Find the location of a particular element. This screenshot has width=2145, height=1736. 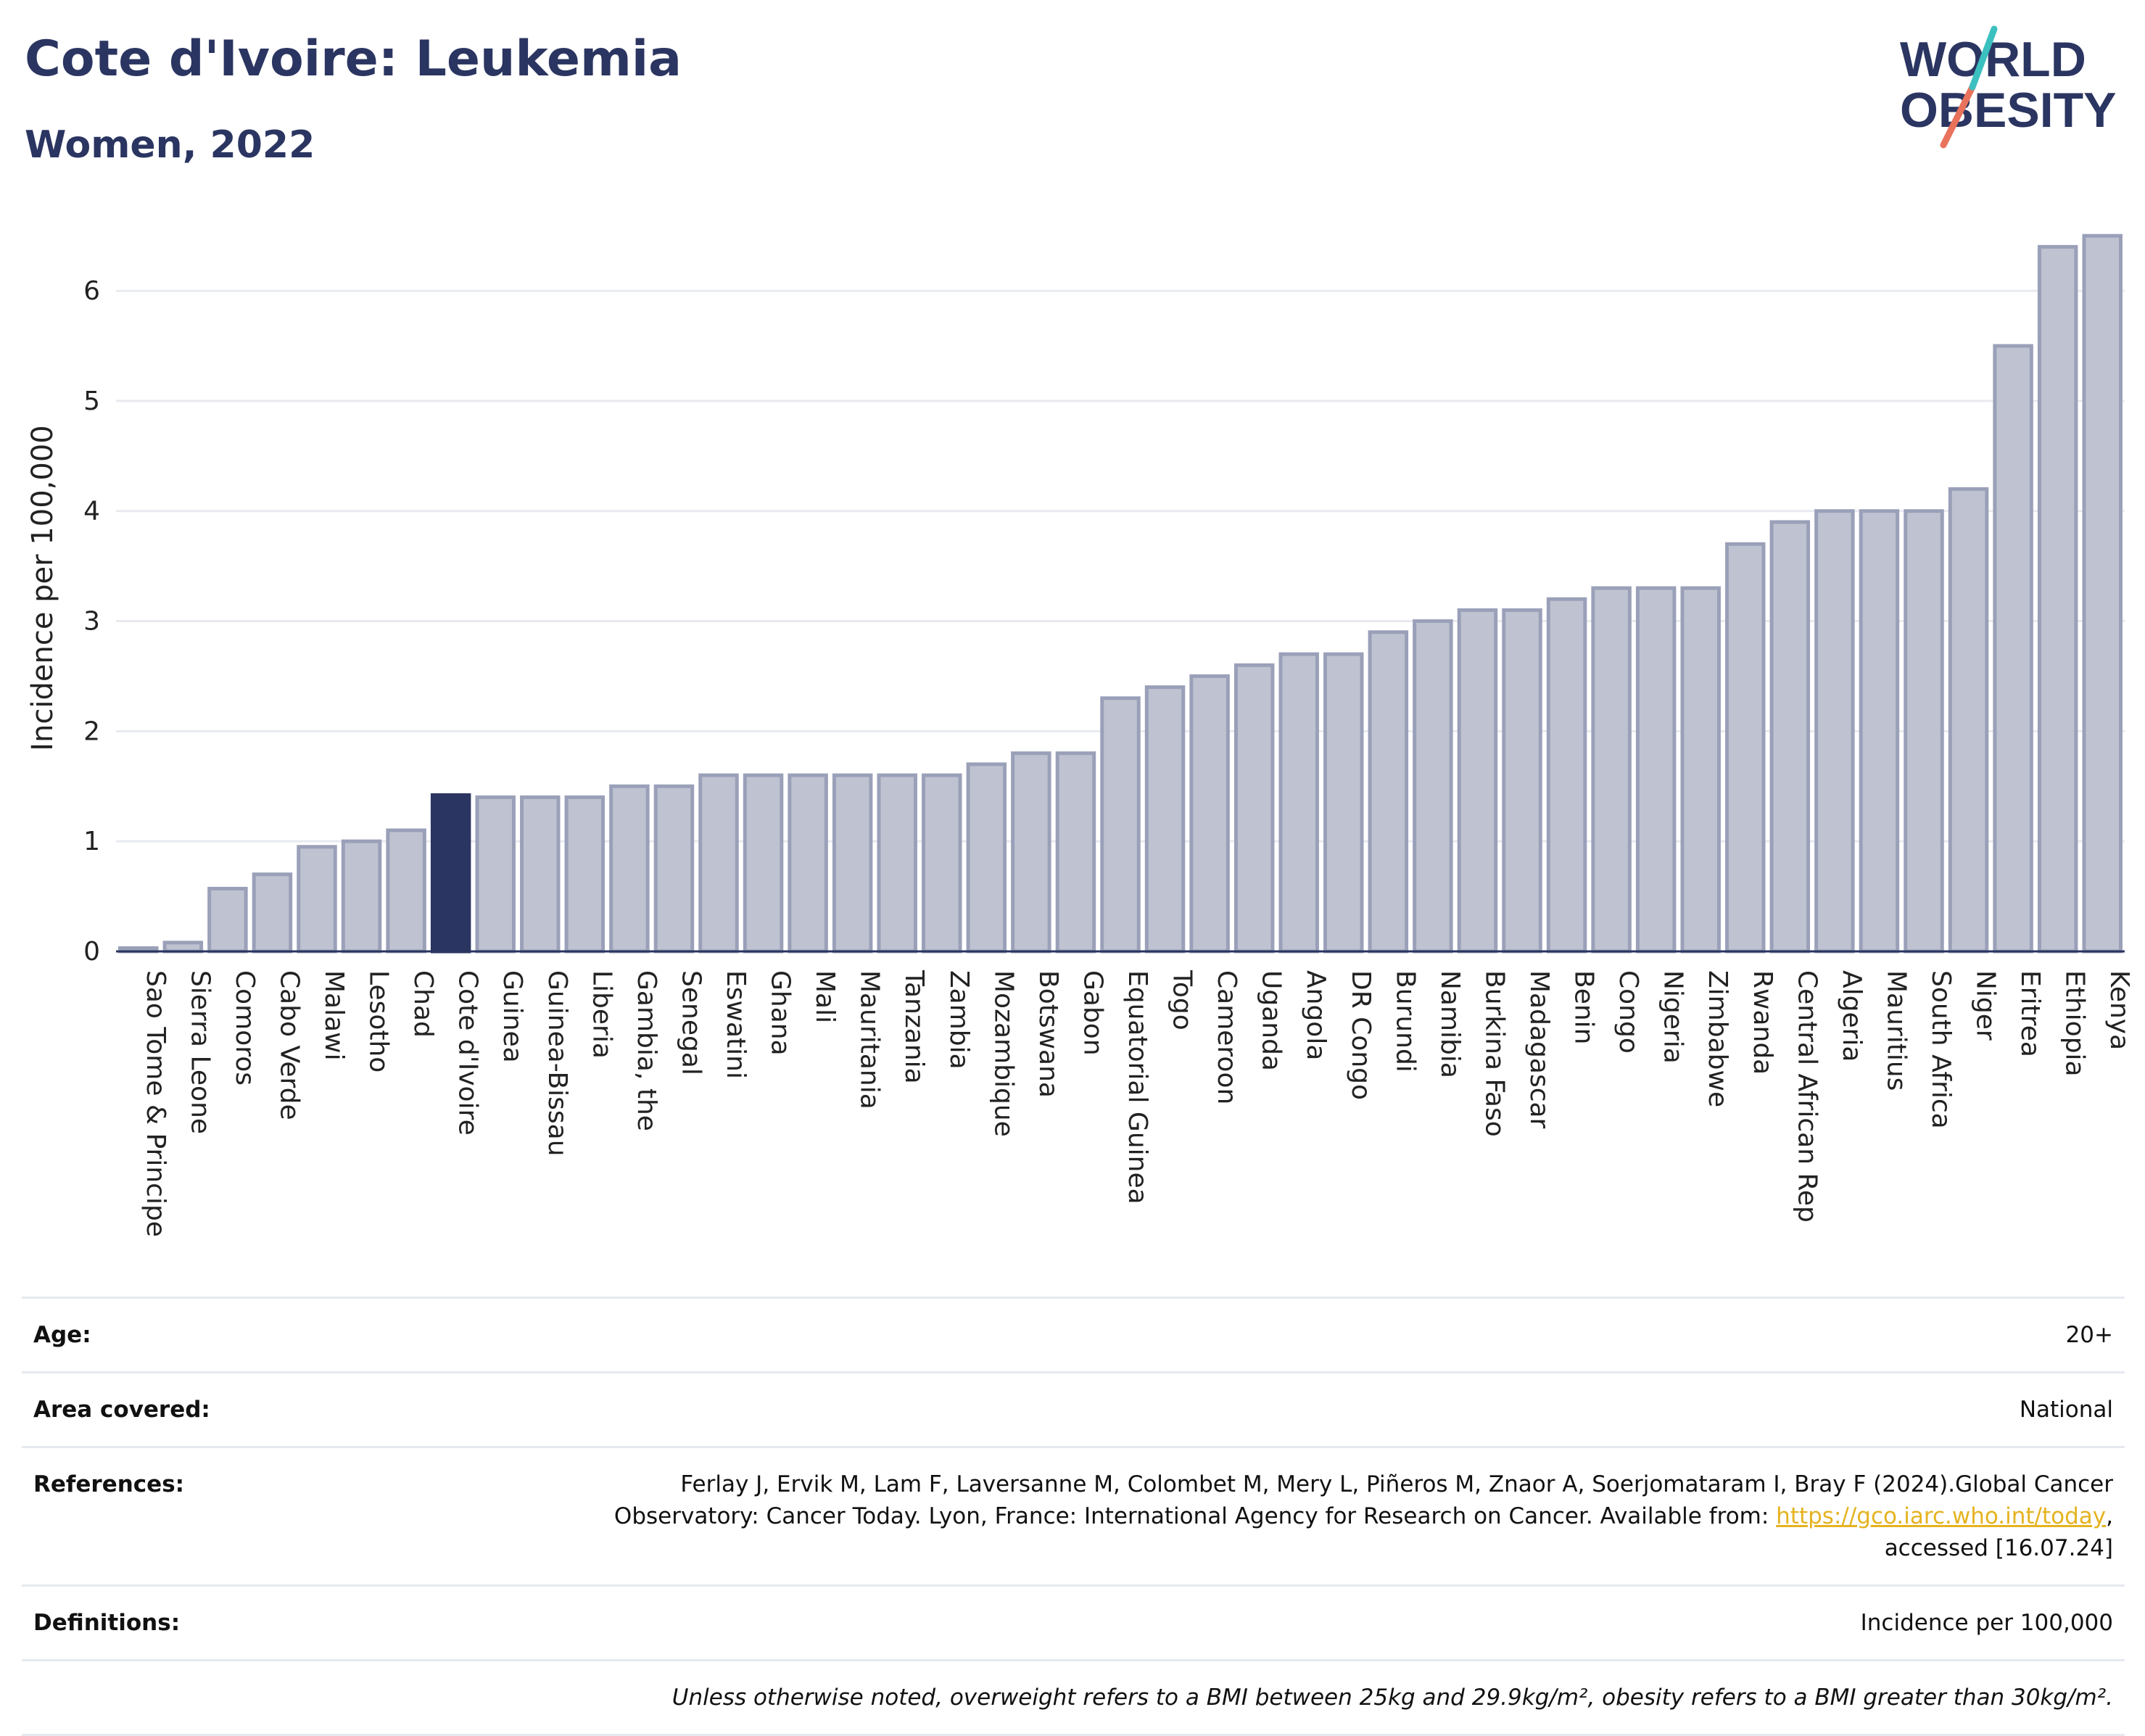

x-tick-label: Nigeria is located at coordinates (1673, 1017).